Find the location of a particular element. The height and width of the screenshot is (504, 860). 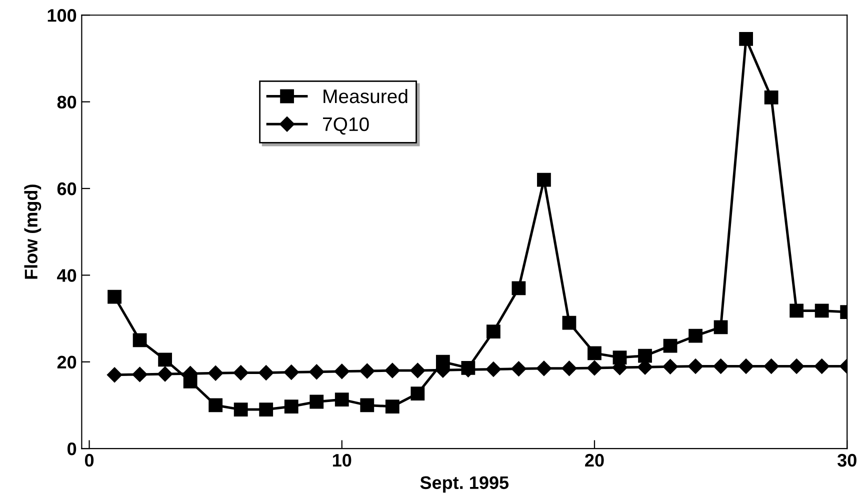

x-axis-title: Sept. 1995 is located at coordinates (464, 484).